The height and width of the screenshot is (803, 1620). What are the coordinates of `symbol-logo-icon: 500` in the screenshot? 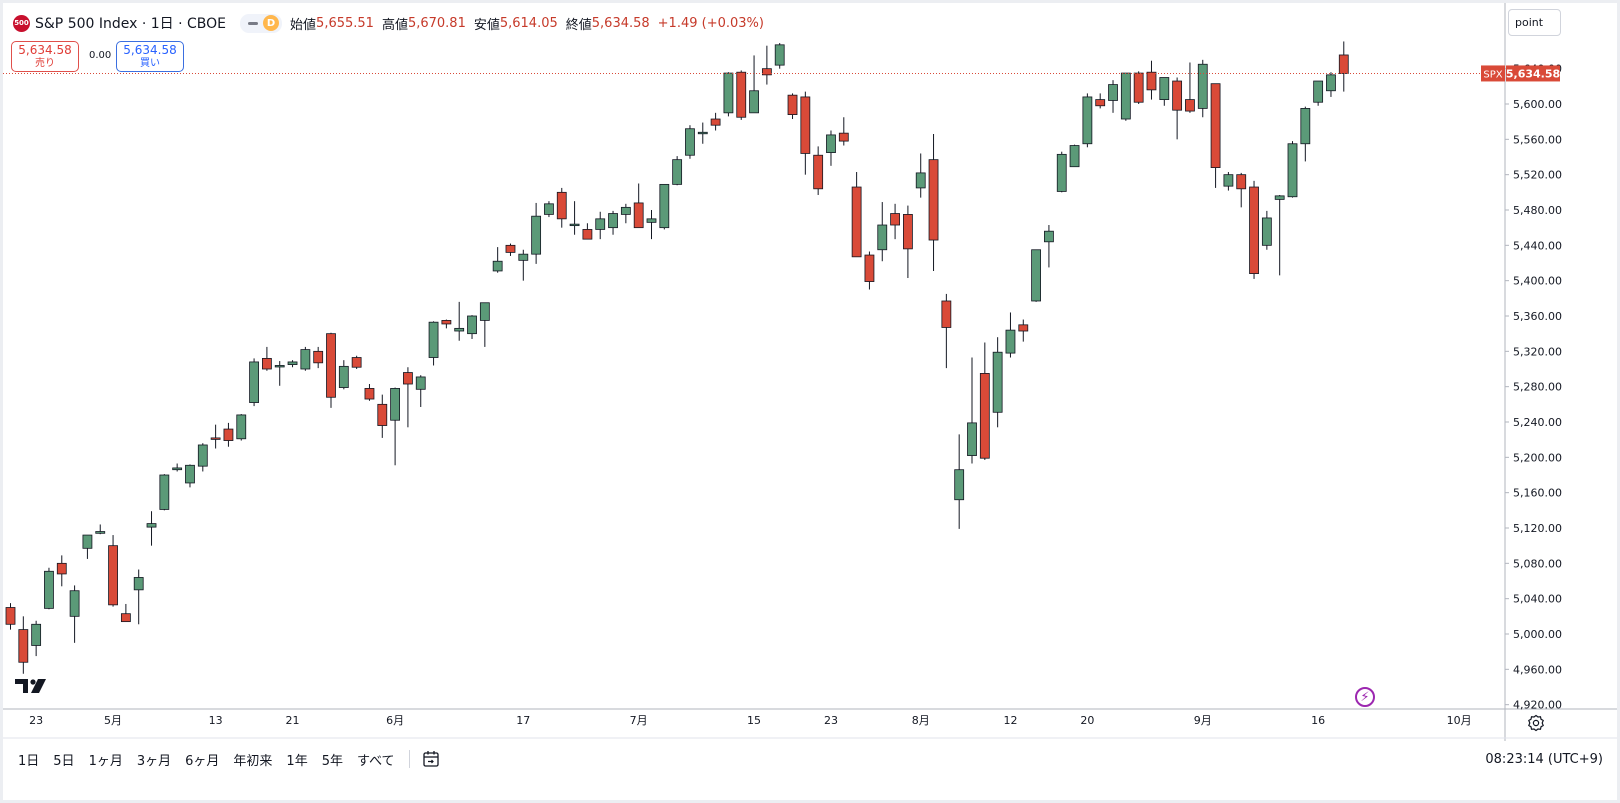 It's located at (21, 23).